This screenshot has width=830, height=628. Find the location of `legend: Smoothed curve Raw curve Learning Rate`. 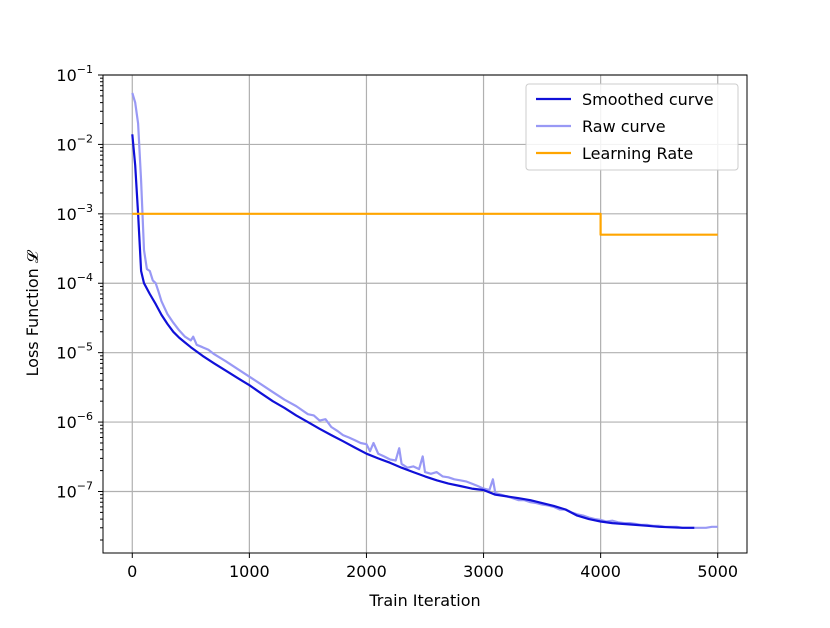

legend: Smoothed curve Raw curve Learning Rate is located at coordinates (632, 127).